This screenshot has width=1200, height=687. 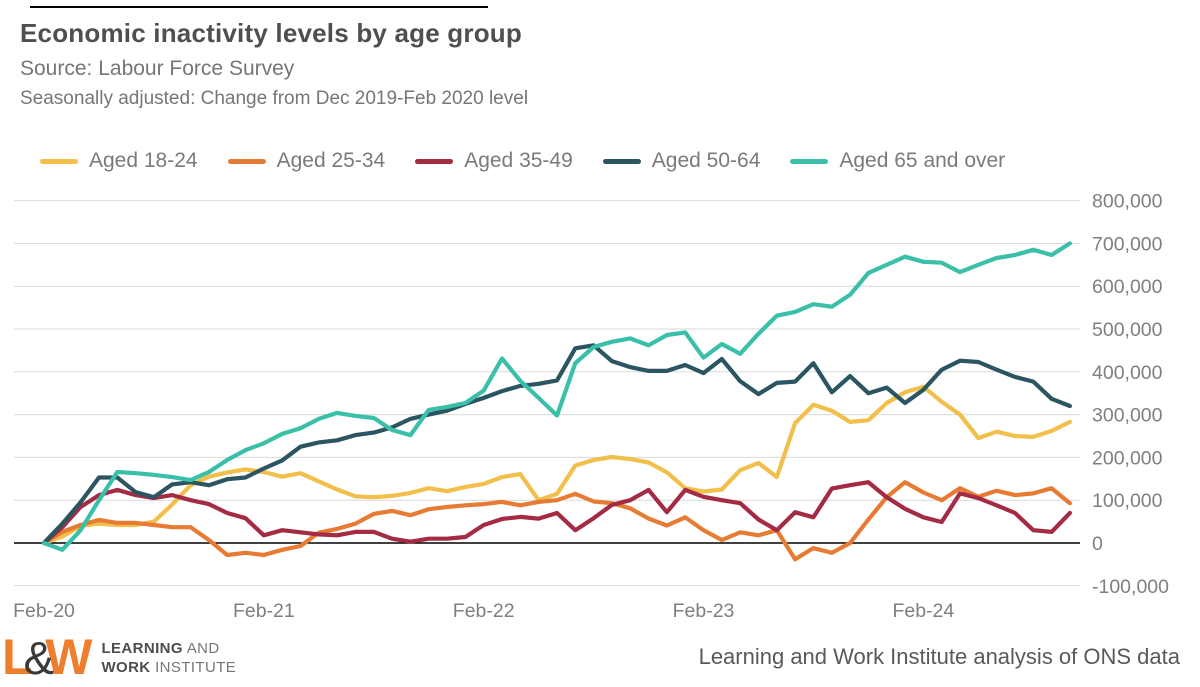 I want to click on logo-word-institute: INSTITUTE, so click(x=193, y=667).